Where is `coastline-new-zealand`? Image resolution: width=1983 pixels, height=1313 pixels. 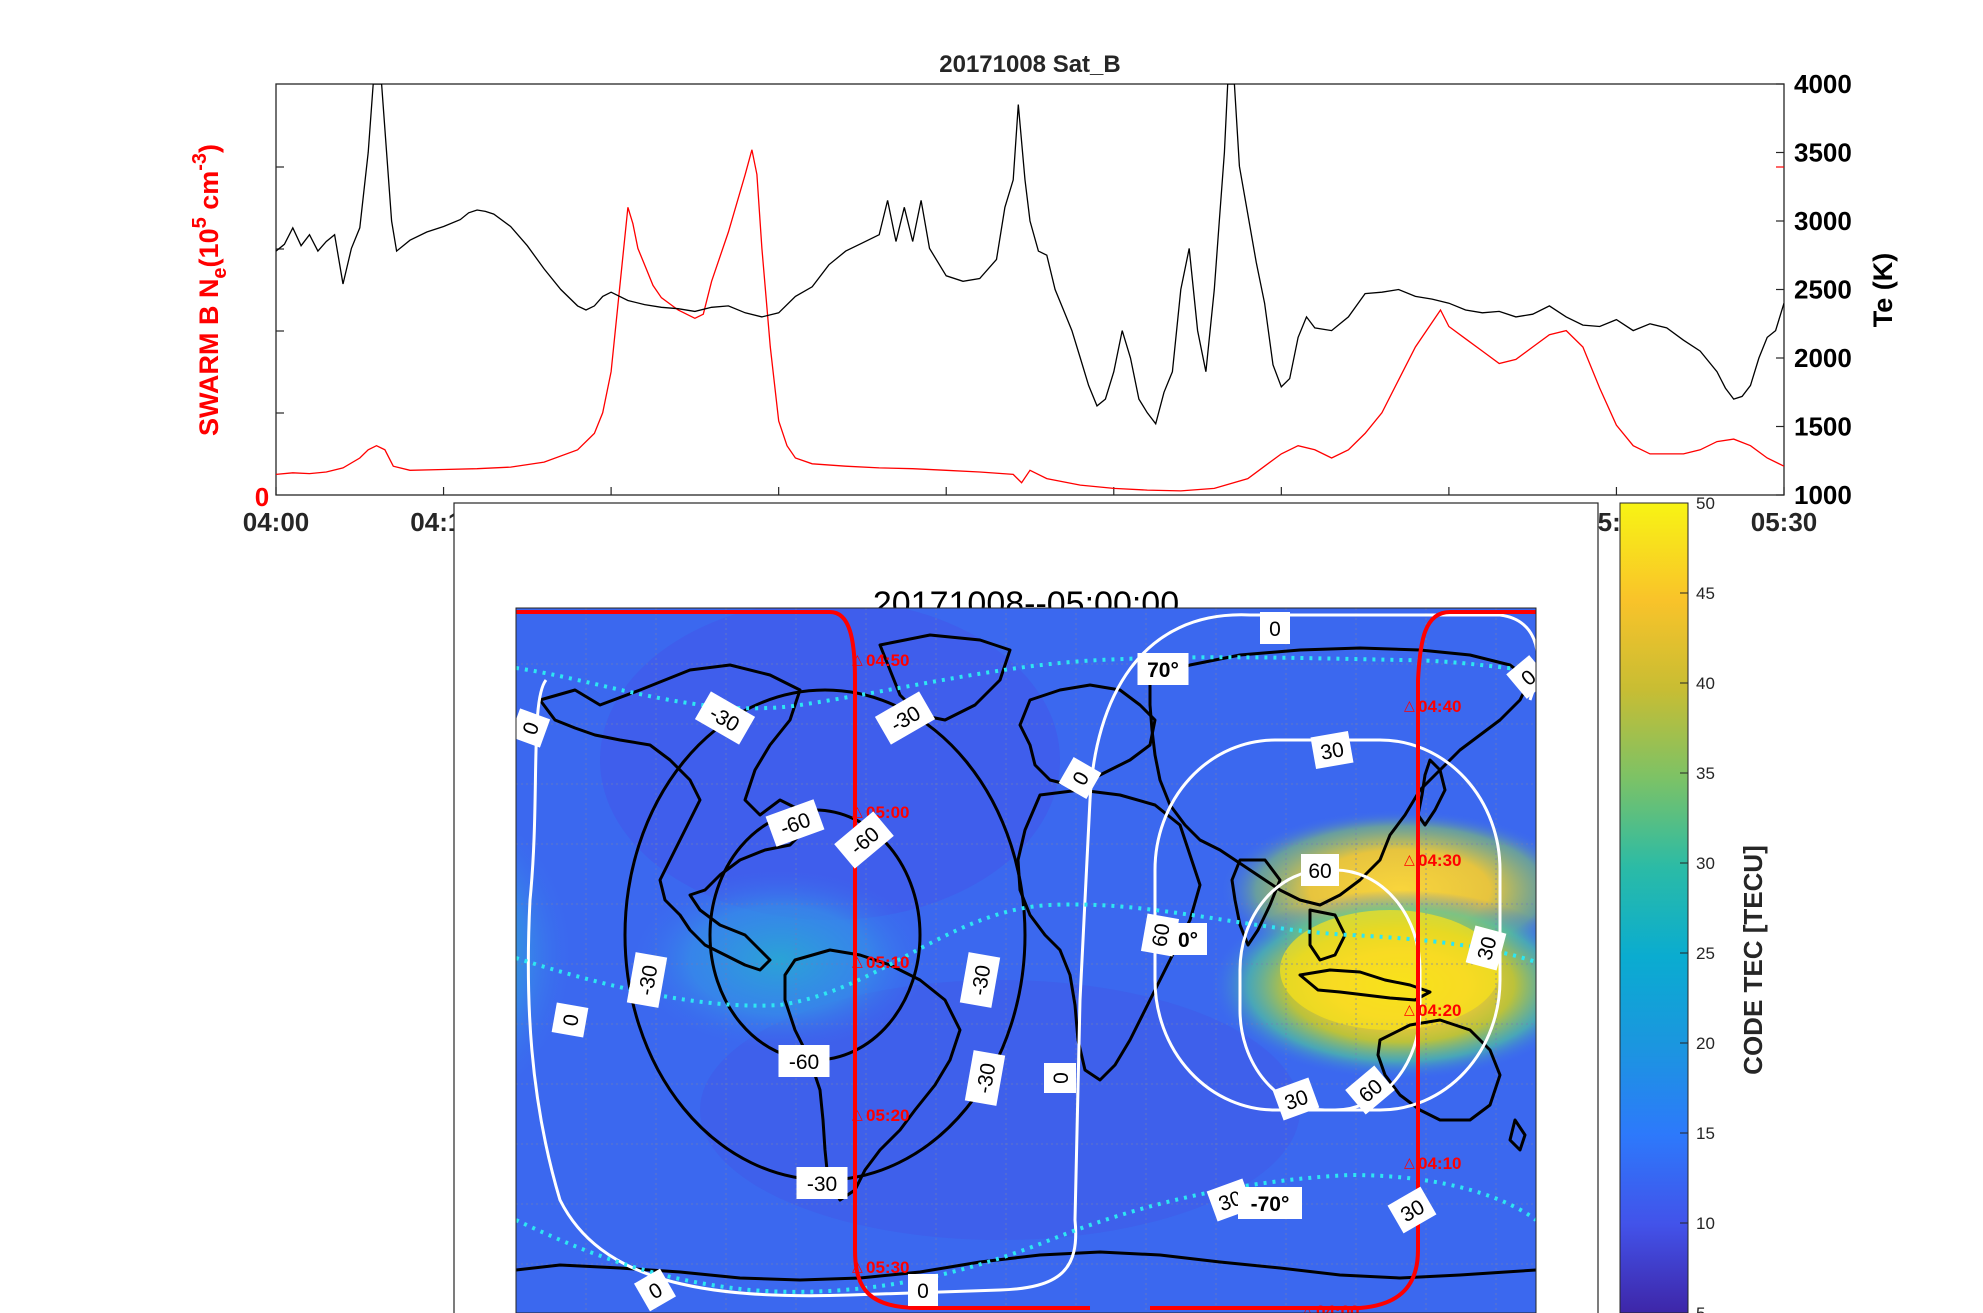 coastline-new-zealand is located at coordinates (1517, 1135).